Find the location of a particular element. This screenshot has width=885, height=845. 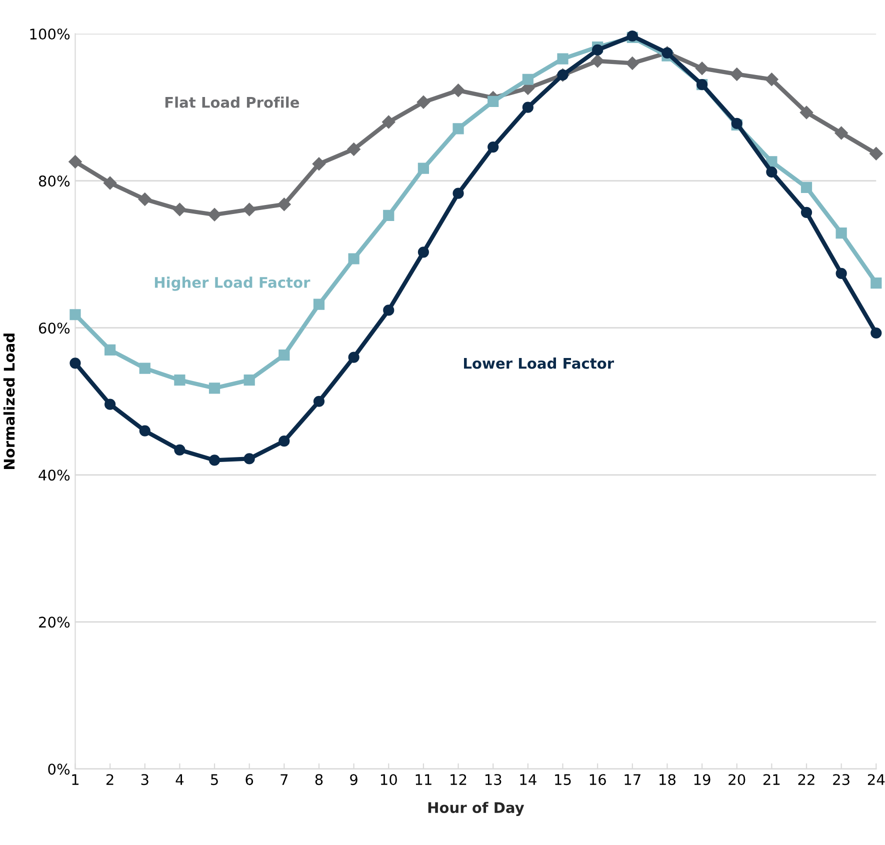

x-tick-label: 1 is located at coordinates (75, 779).